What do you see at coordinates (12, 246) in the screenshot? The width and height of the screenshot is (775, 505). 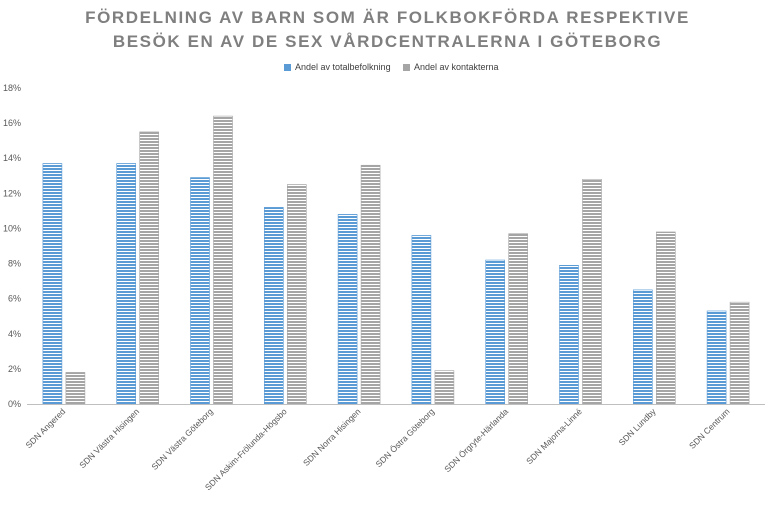 I see `y-axis-tick-labels: 0% 2% 4% 6% 8% 10% 12% 14% 16% 18%` at bounding box center [12, 246].